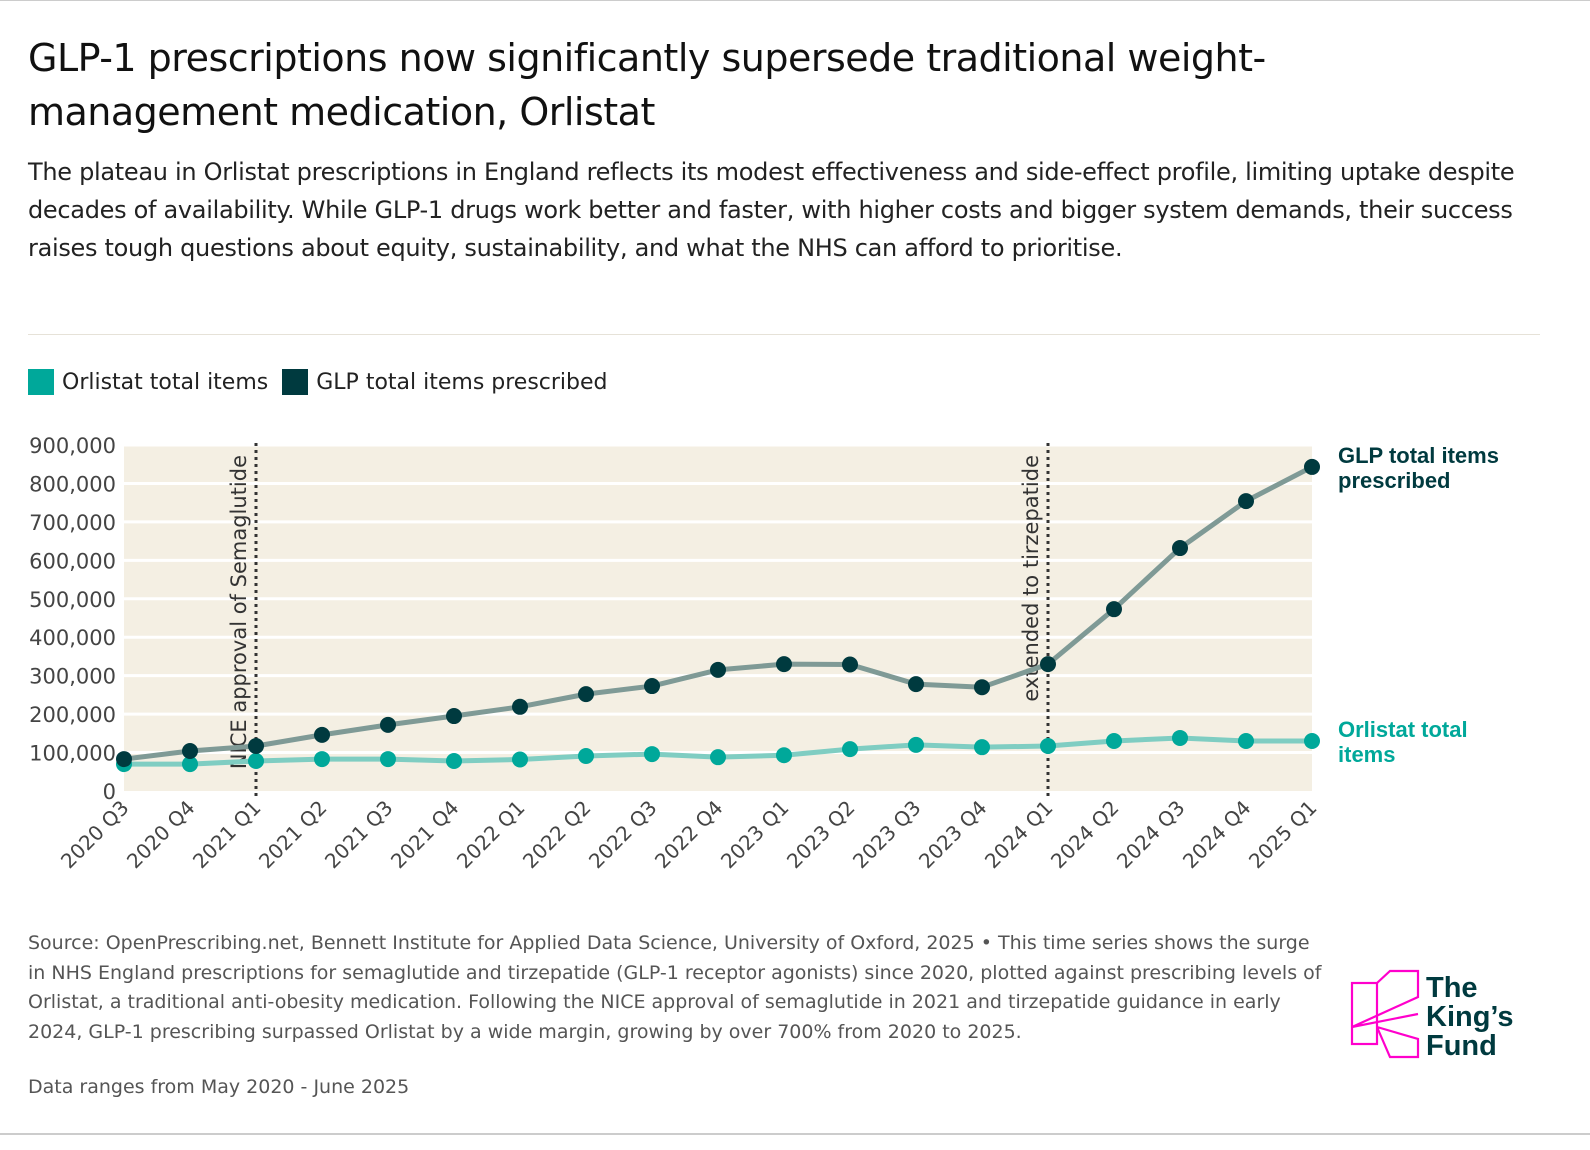 This screenshot has width=1590, height=1150. Describe the element at coordinates (72, 715) in the screenshot. I see `y-tick-label: 200,000` at that location.